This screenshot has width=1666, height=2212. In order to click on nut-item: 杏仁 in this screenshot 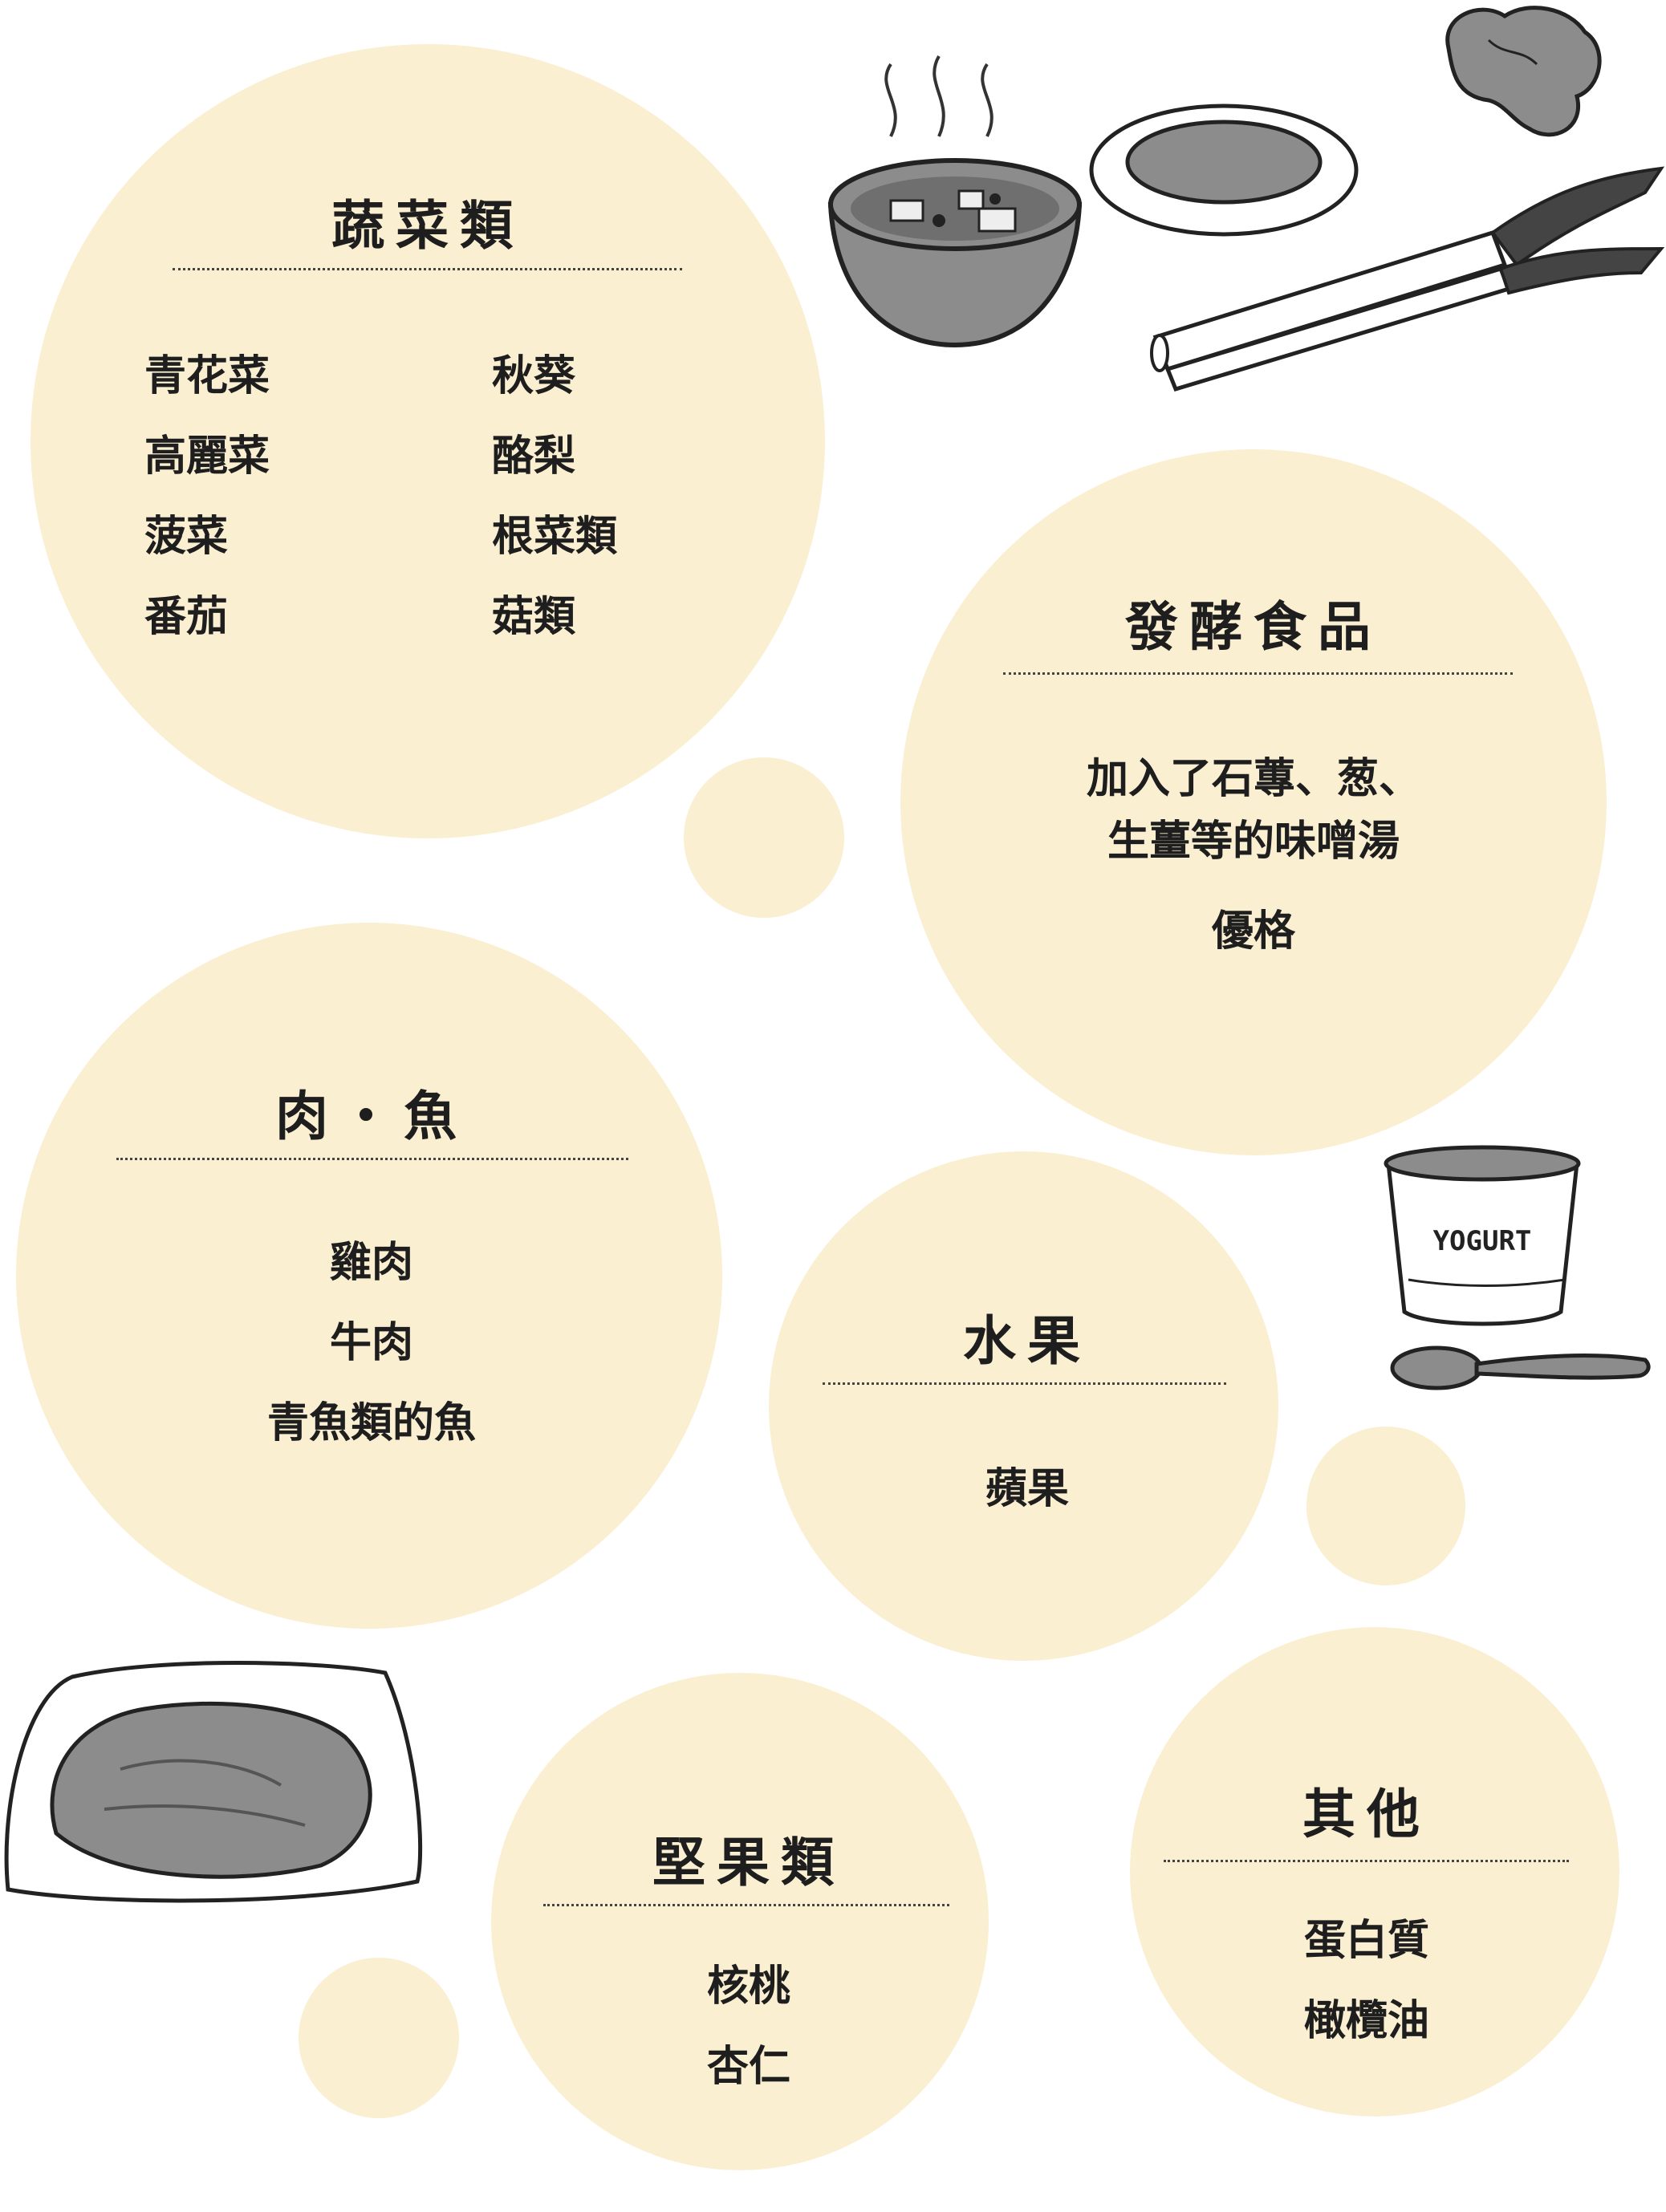, I will do `click(748, 2067)`.